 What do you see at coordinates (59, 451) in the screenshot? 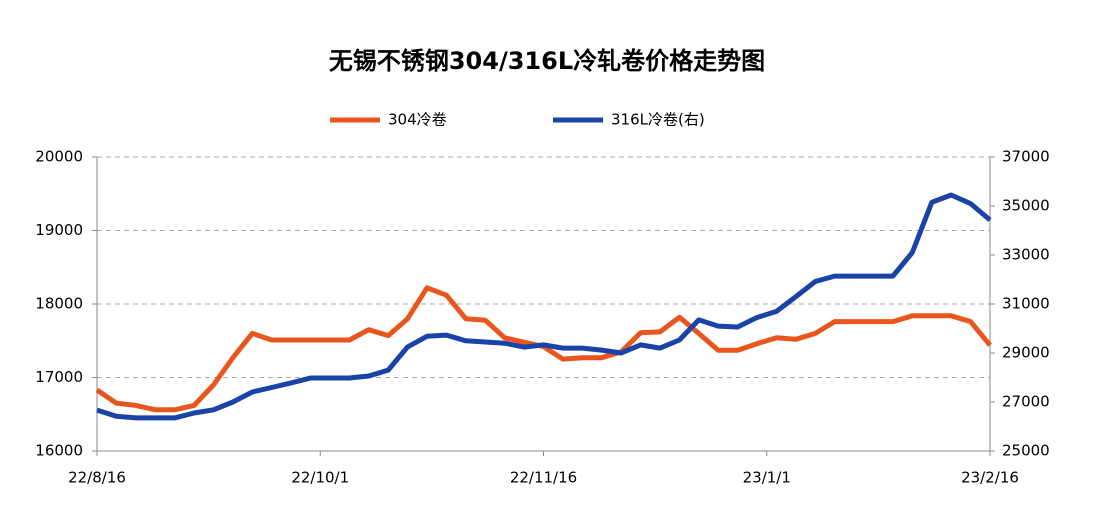
I see `y-tick-label: 16000` at bounding box center [59, 451].